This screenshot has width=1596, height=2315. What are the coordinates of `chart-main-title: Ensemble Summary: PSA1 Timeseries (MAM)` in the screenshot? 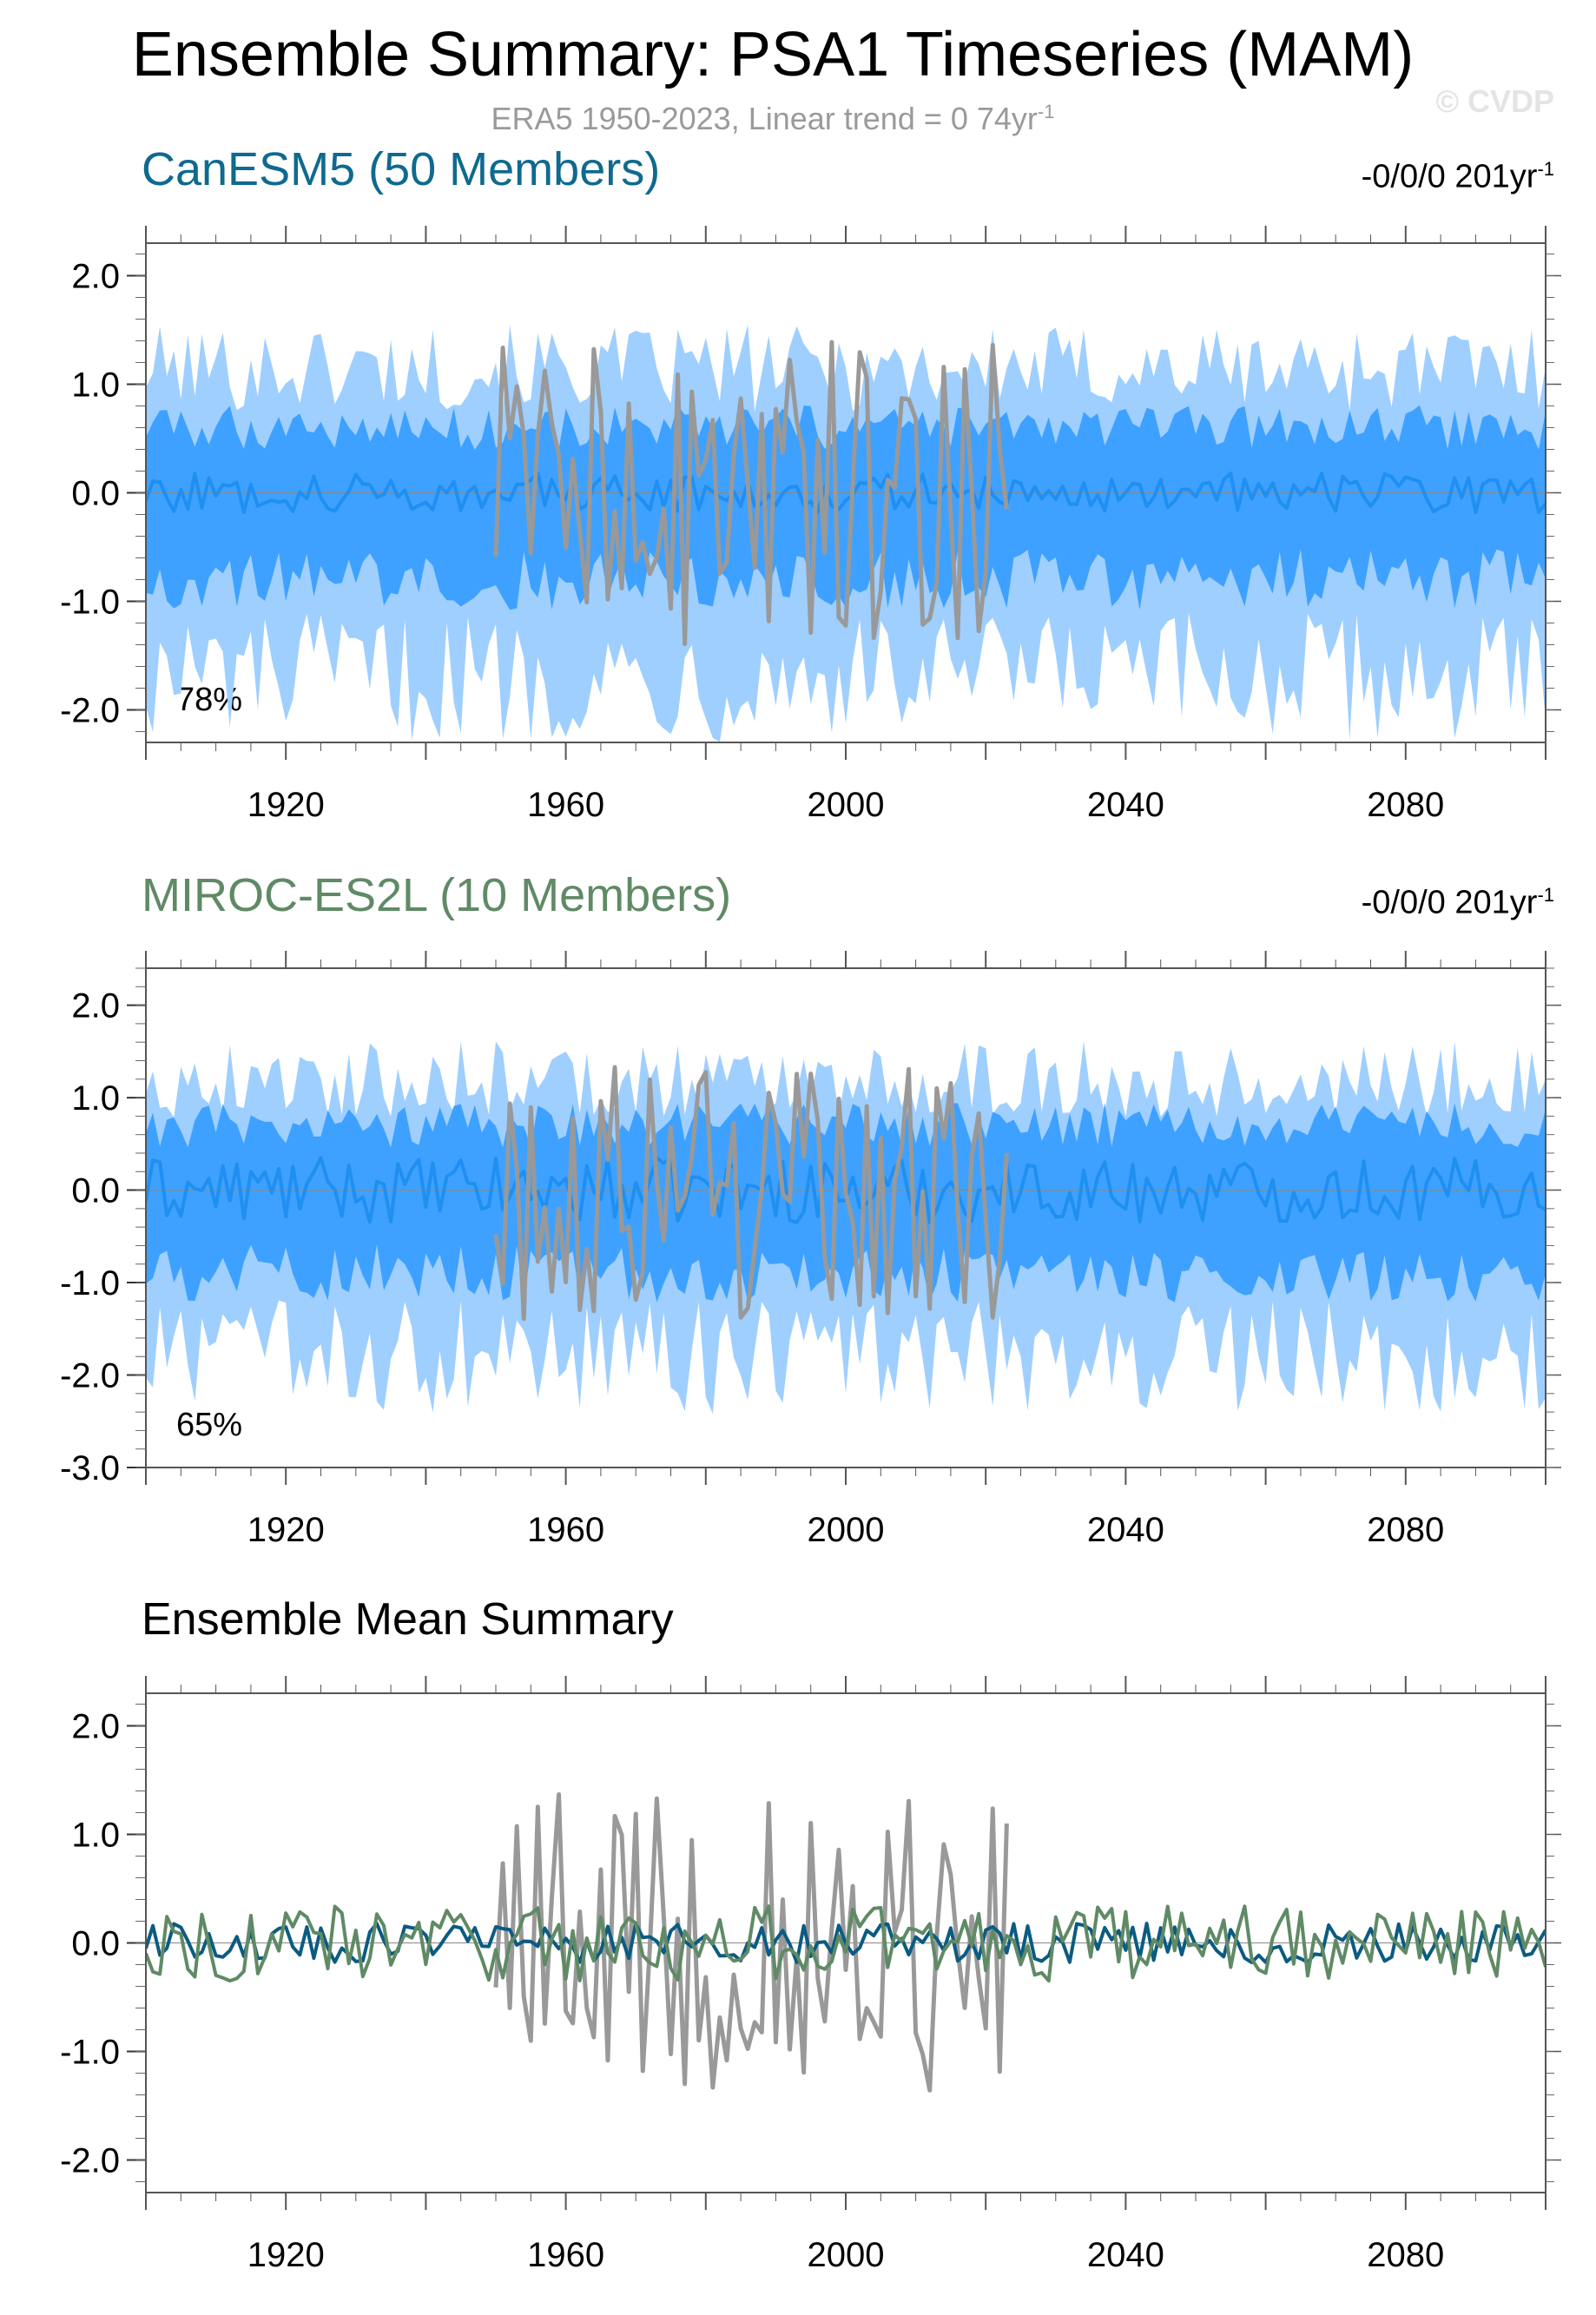 It's located at (773, 54).